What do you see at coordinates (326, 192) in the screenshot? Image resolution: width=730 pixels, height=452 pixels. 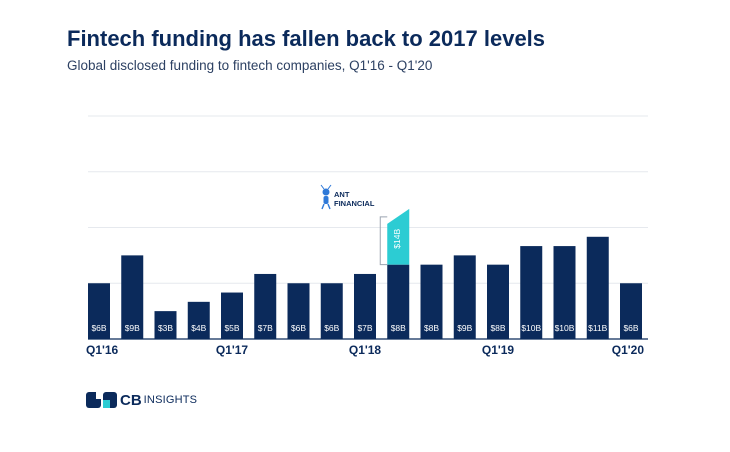 I see `ant-head-icon` at bounding box center [326, 192].